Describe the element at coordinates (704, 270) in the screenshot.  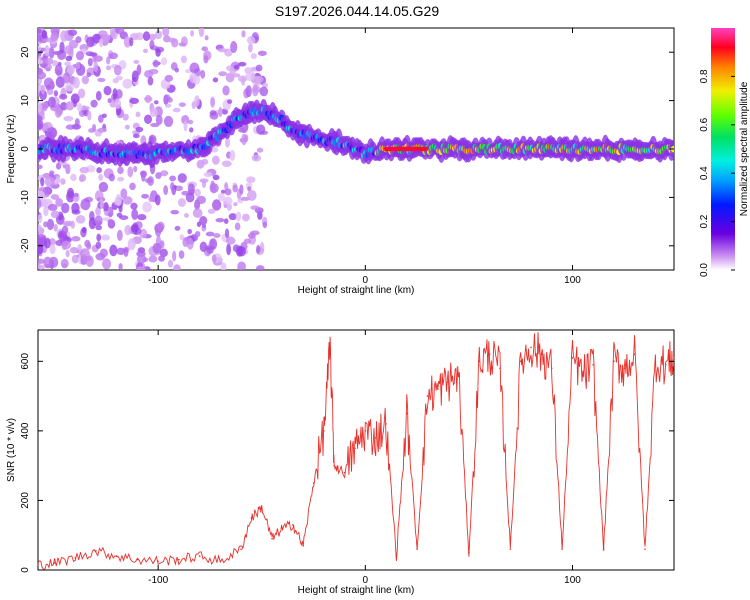
I see `colorbar-tick-label: 0.0` at that location.